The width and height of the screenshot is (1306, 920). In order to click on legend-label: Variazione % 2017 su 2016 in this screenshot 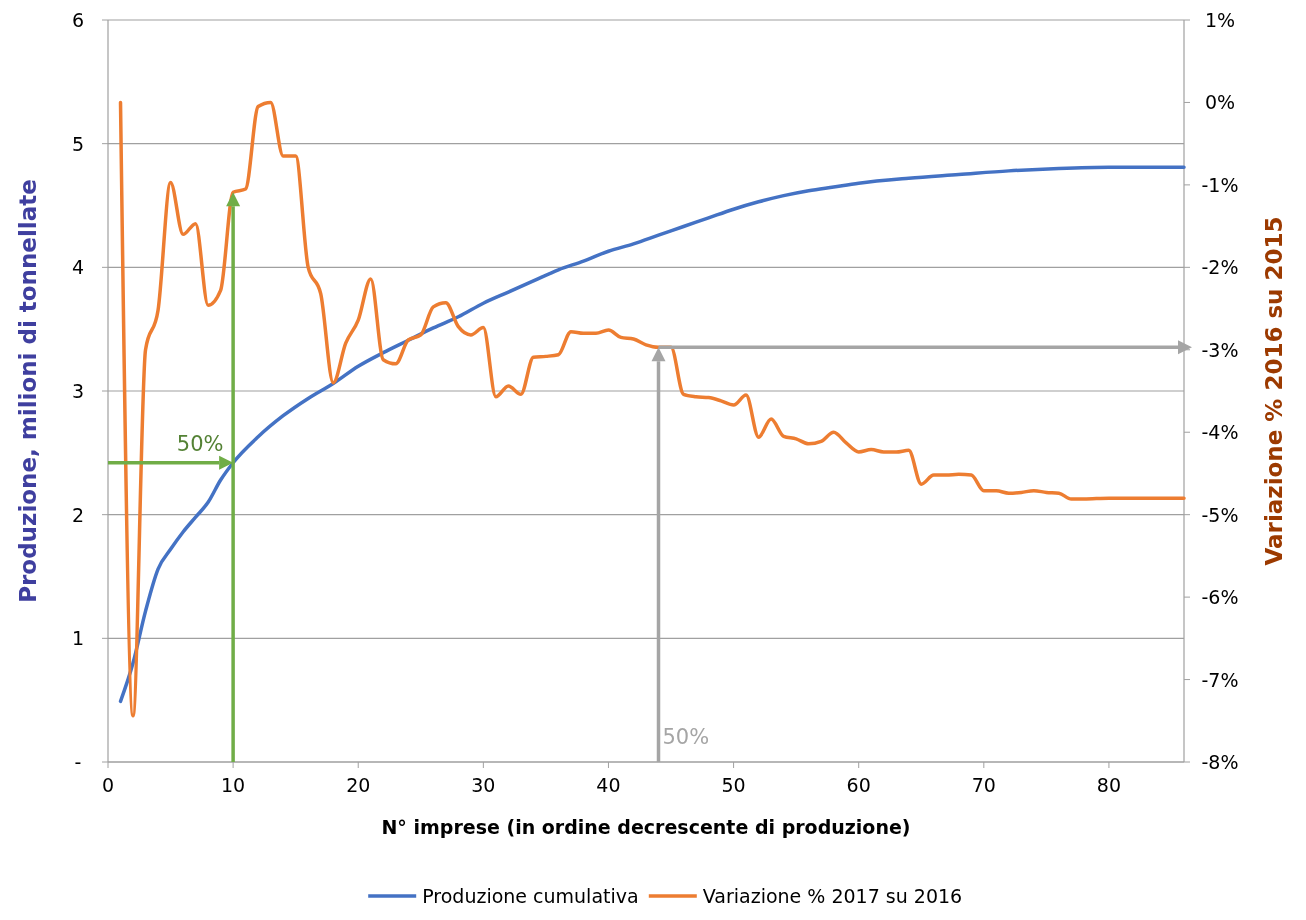, I will do `click(832, 896)`.